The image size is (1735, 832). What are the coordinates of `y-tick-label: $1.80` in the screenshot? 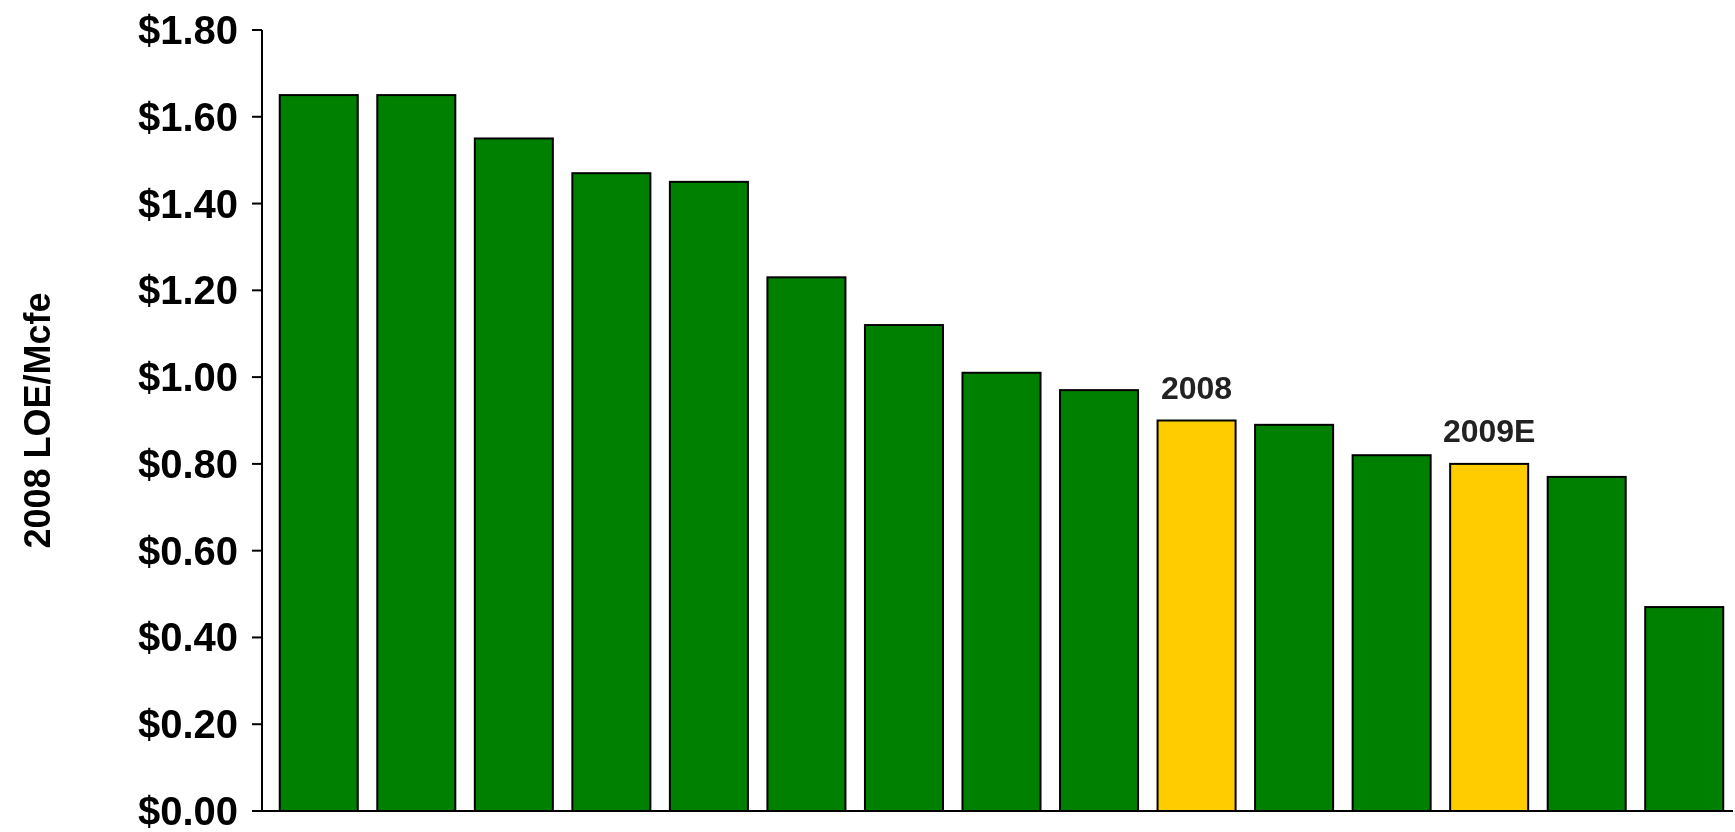 It's located at (187, 30).